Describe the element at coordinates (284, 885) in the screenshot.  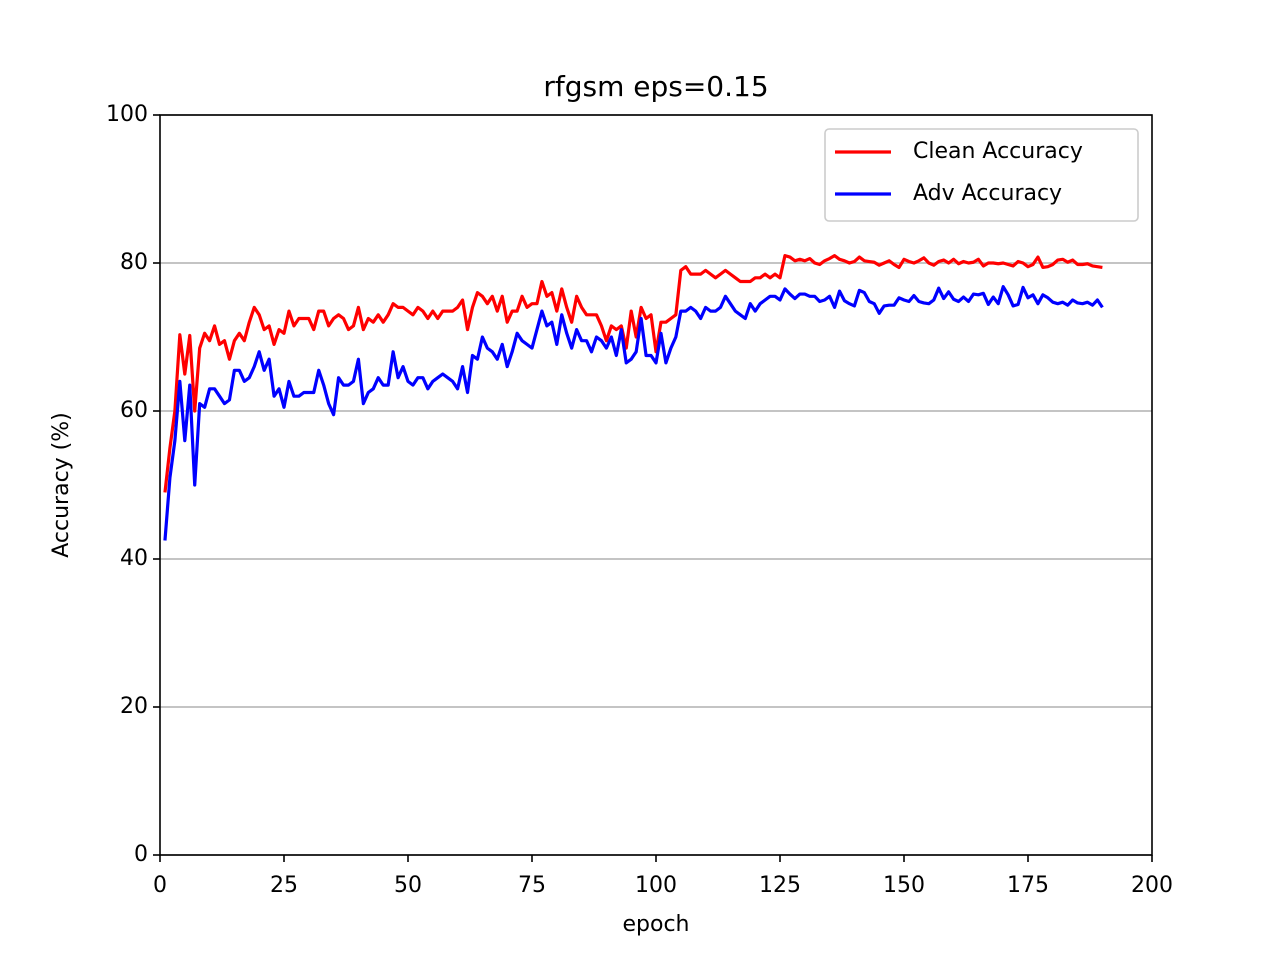
I see `x-tick-label: 25` at that location.